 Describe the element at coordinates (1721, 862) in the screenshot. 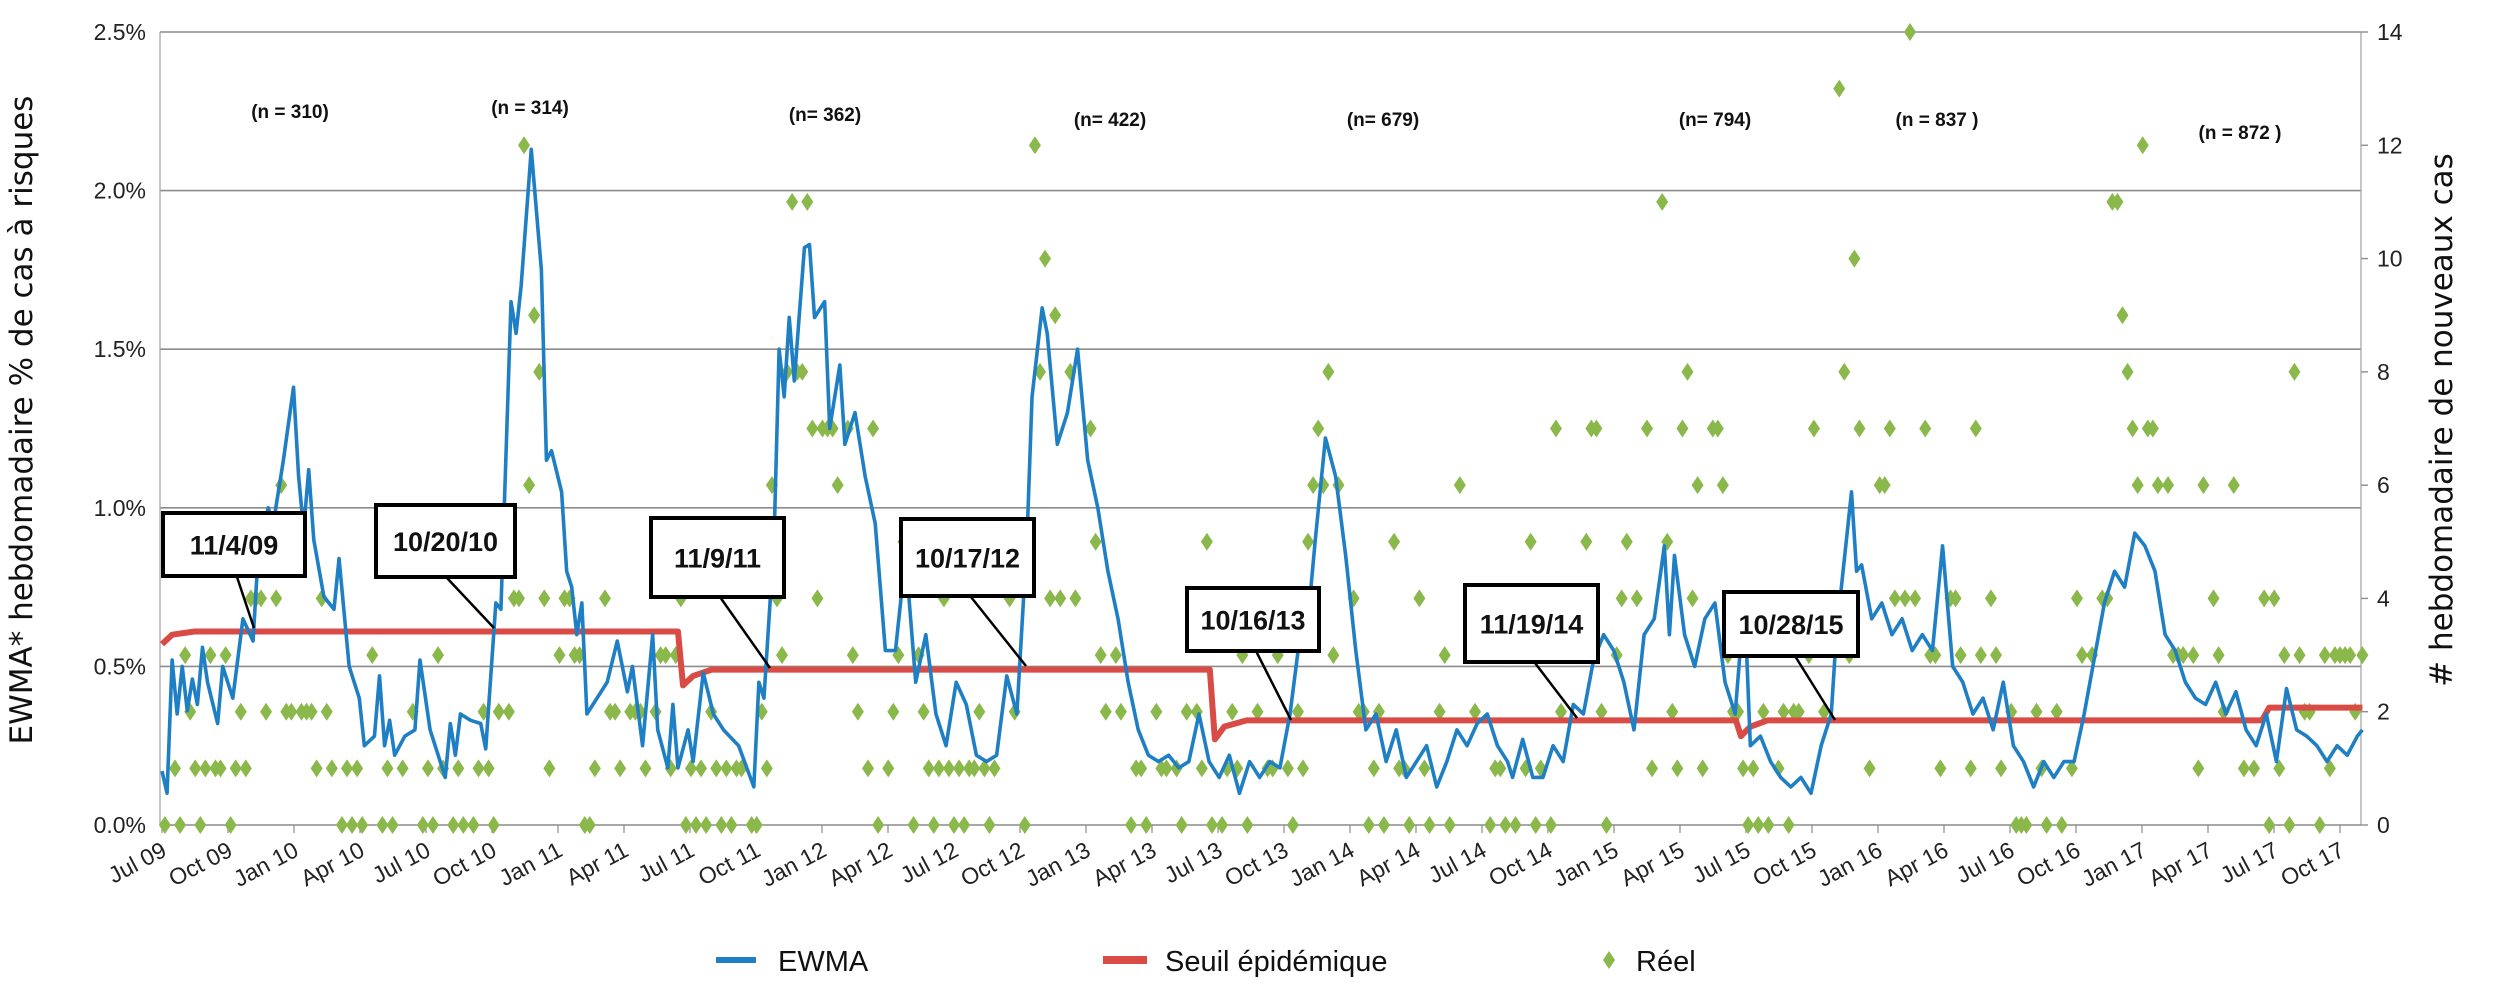

I see `x-tick-label: Jul 15` at that location.